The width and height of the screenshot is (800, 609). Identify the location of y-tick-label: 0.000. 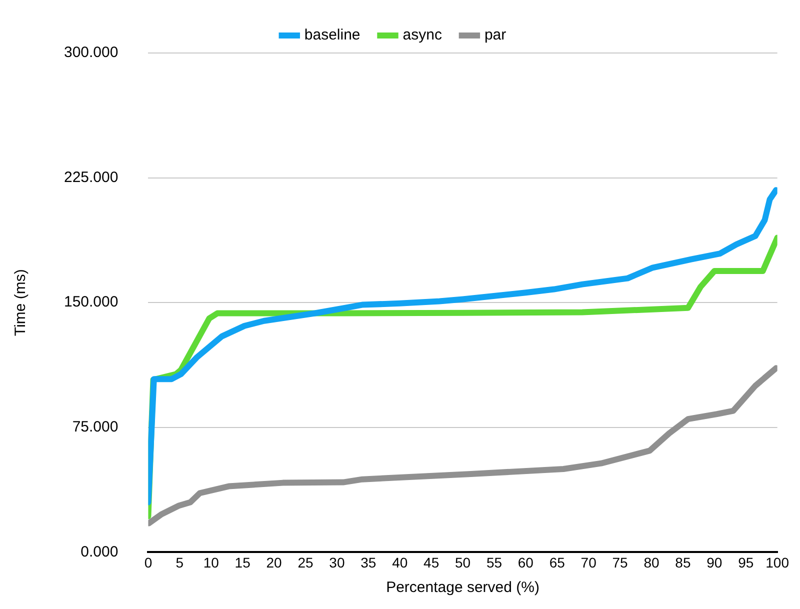
(99, 551).